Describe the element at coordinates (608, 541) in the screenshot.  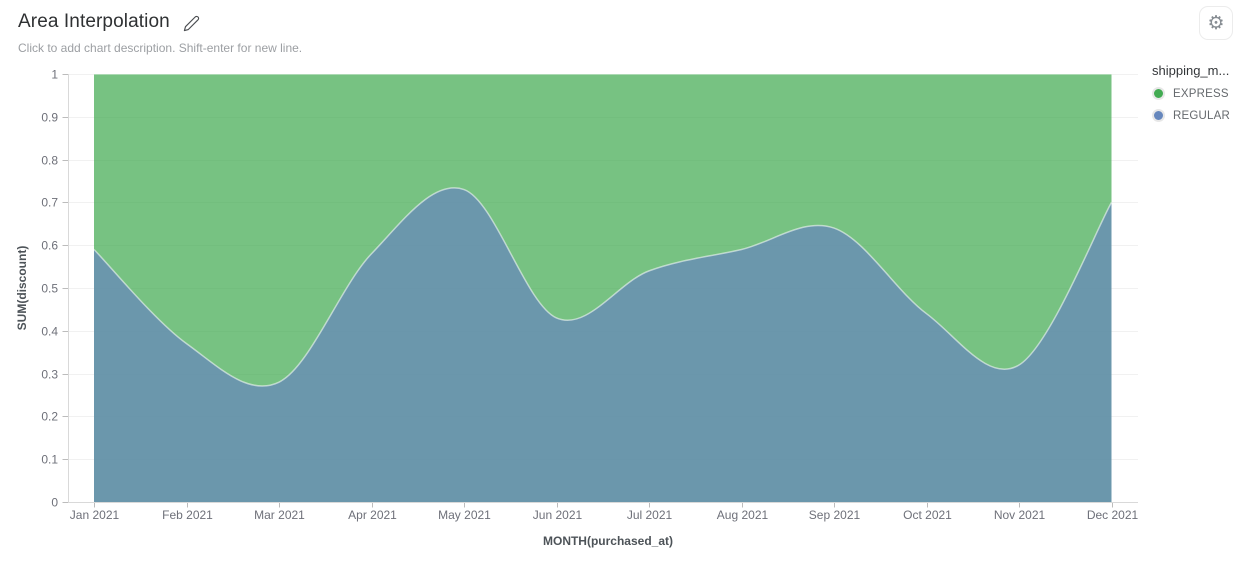
I see `x-axis-title: MONTH(purchased_at)` at that location.